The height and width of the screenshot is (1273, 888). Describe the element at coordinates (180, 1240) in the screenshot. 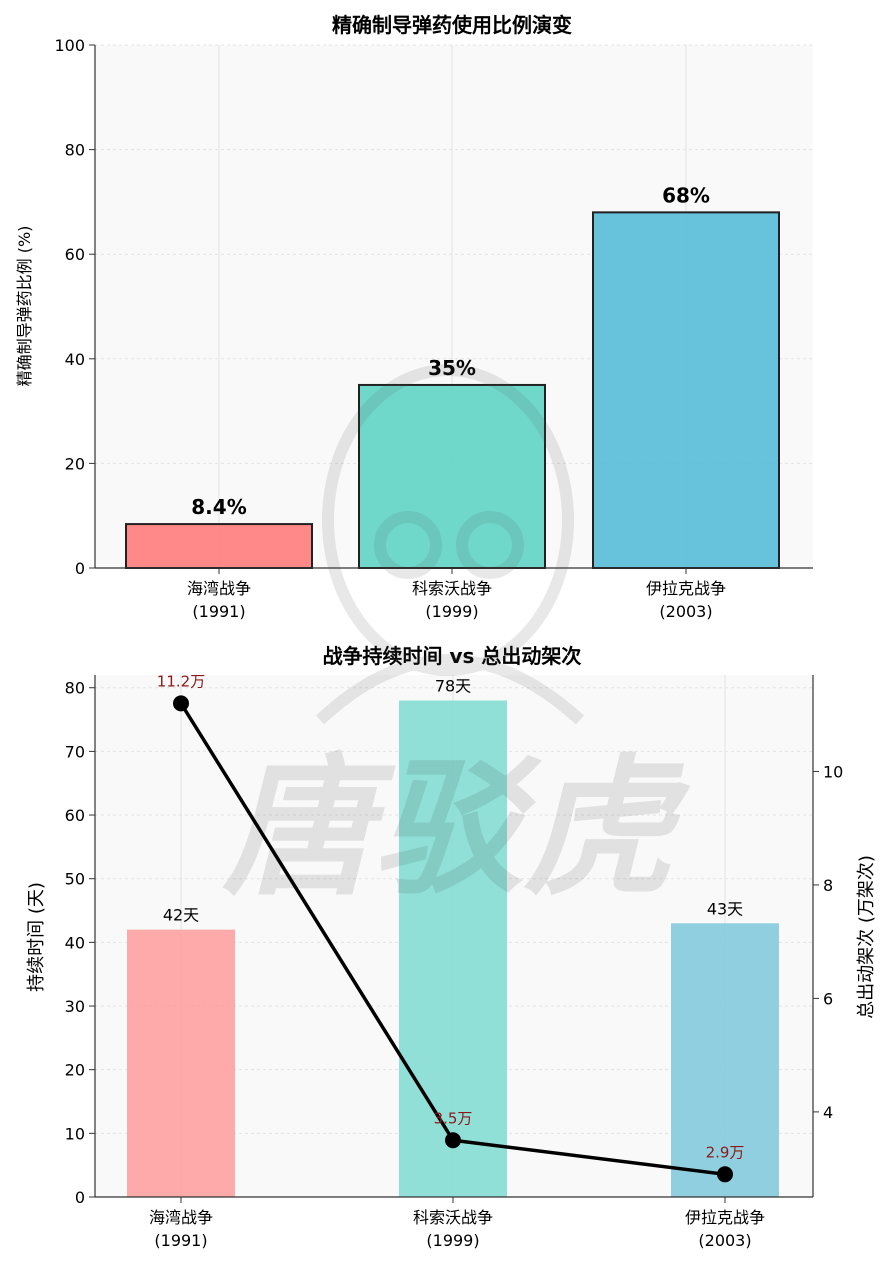

I see `chart2-xtick-year: (1991)` at that location.